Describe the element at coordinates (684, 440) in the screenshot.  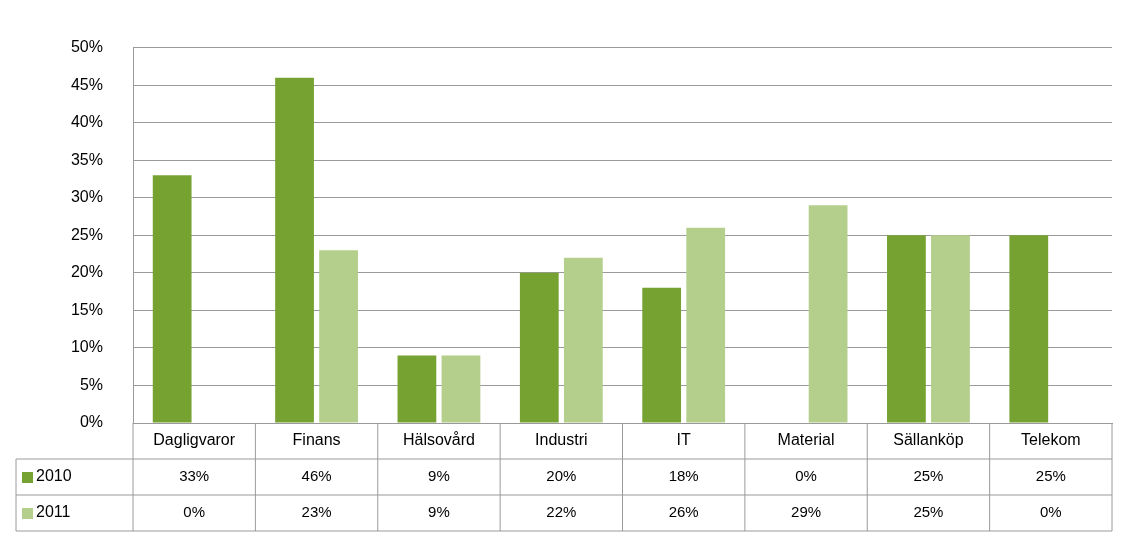
I see `x-tick-label: IT` at that location.